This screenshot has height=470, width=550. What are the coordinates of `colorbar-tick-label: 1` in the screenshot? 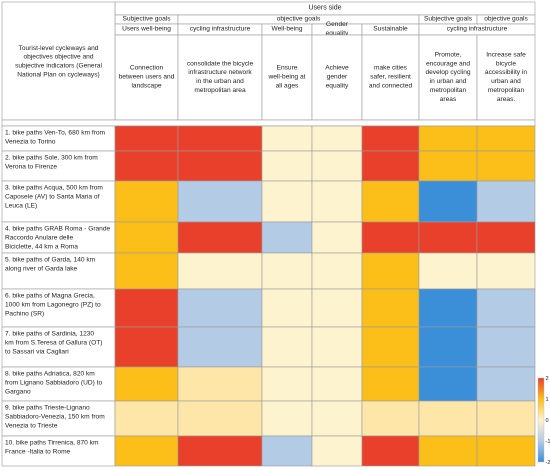 It's located at (547, 400).